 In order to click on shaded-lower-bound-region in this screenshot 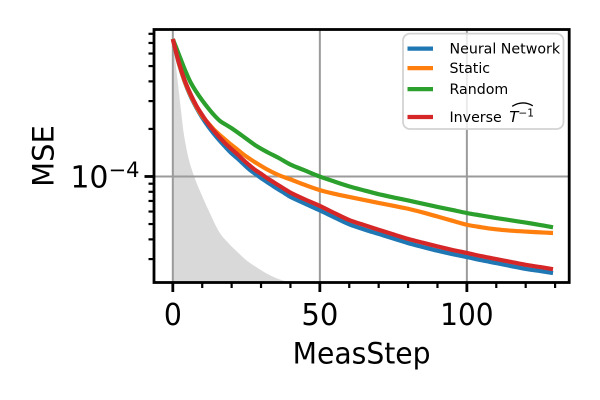, I will do `click(233, 160)`.